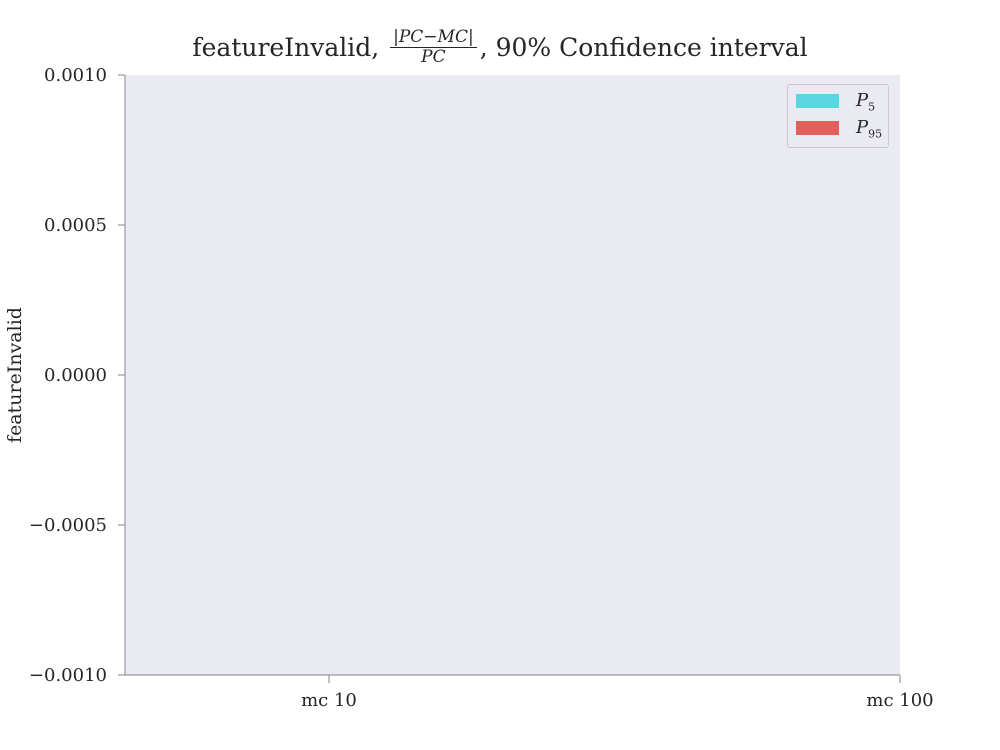  Describe the element at coordinates (899, 700) in the screenshot. I see `x-tick-label: mc 100` at that location.